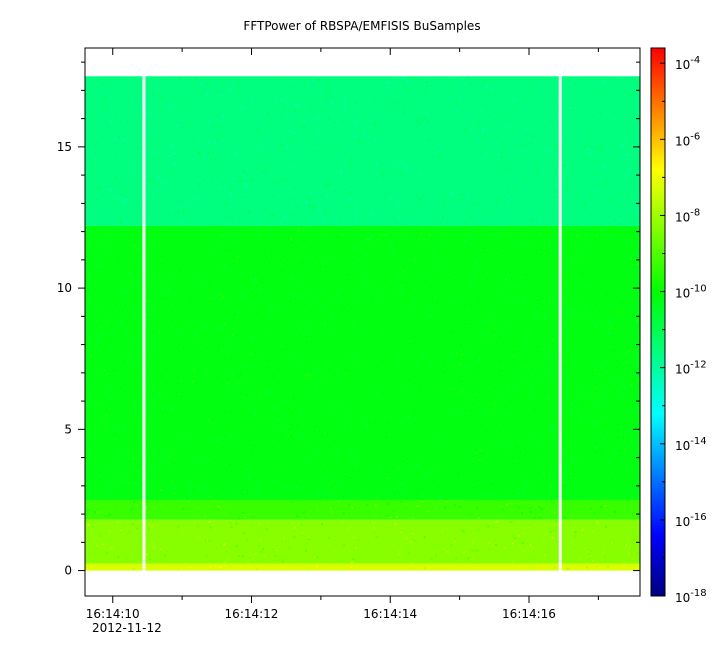  What do you see at coordinates (252, 614) in the screenshot?
I see `x-tick-label: 16:14:12` at bounding box center [252, 614].